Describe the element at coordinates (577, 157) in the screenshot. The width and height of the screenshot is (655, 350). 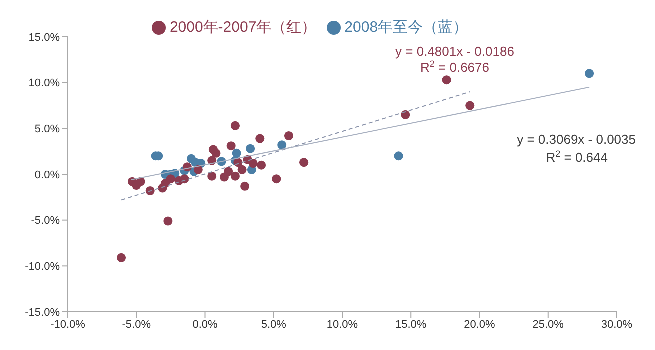
I see `annotation: R$^{2}$ = 0.644` at that location.